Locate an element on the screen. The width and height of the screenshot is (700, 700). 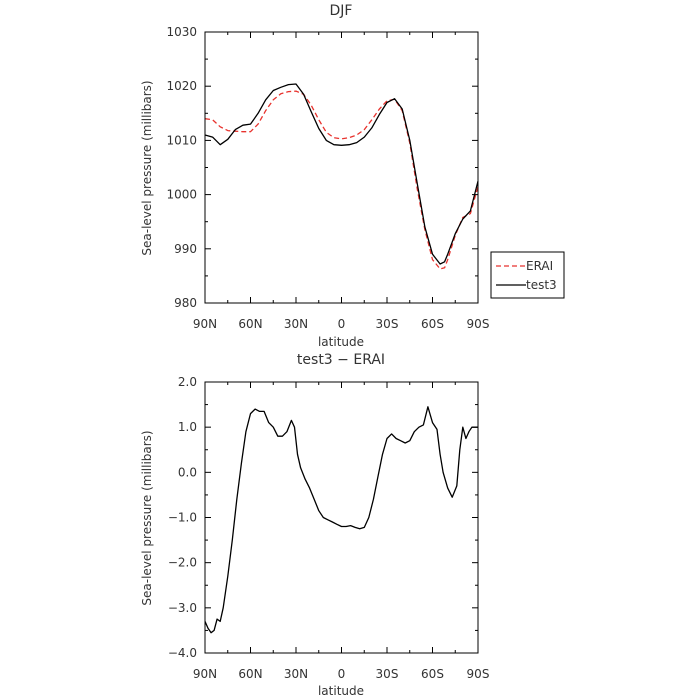
legend: ERAI test3 is located at coordinates (527, 275).